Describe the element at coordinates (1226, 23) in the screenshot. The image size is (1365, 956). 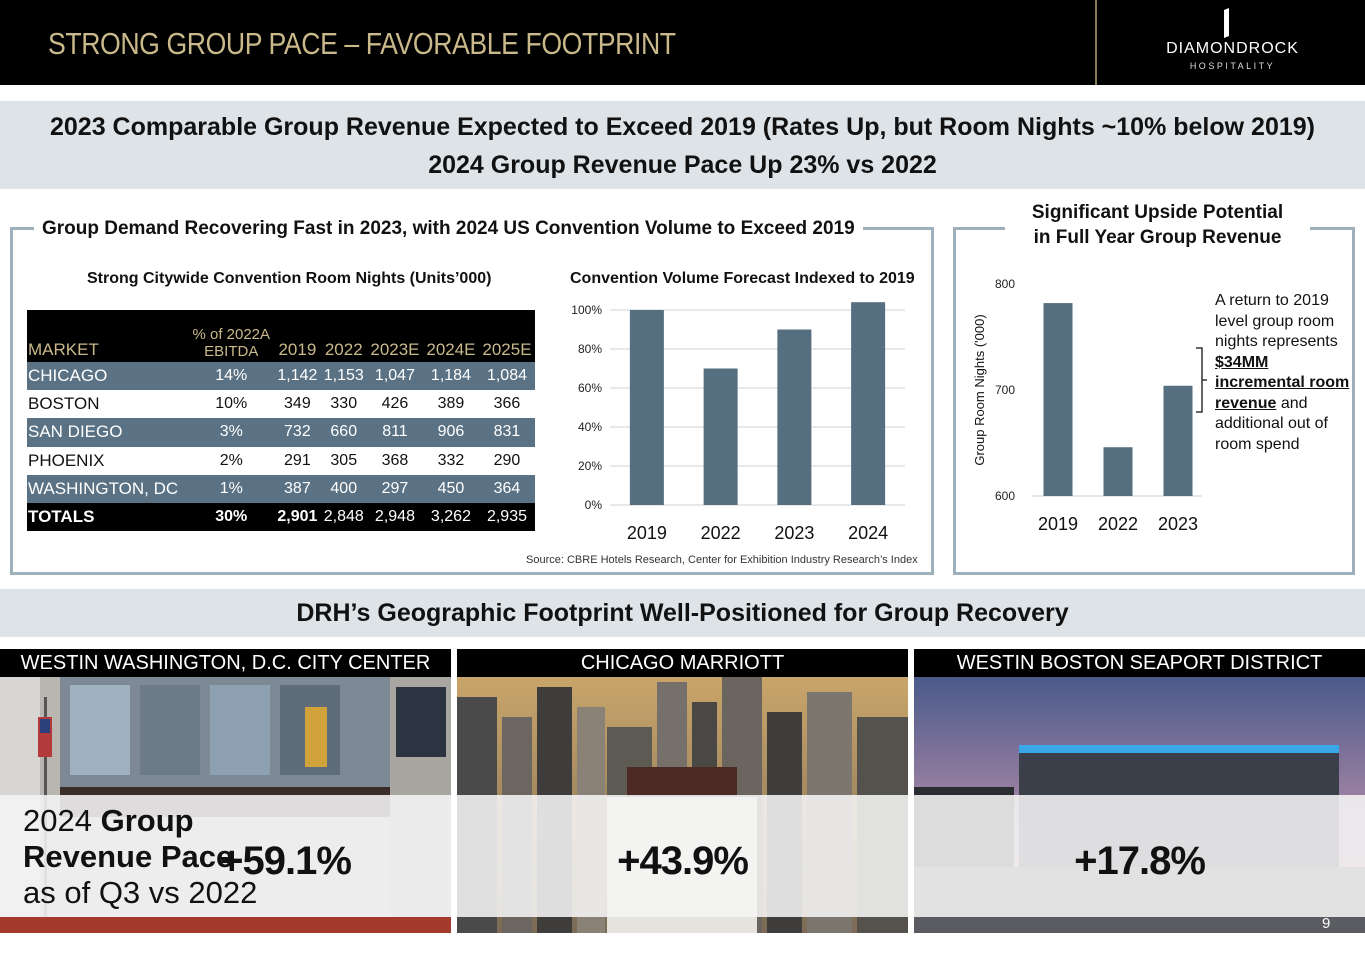
I see `logo-mark-icon` at that location.